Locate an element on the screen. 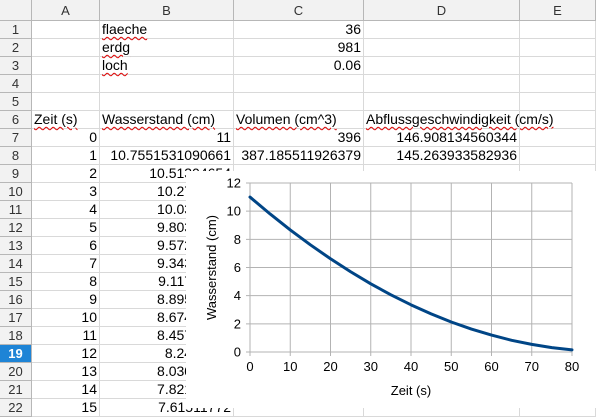 This screenshot has height=417, width=596. param-label: erdg is located at coordinates (116, 47).